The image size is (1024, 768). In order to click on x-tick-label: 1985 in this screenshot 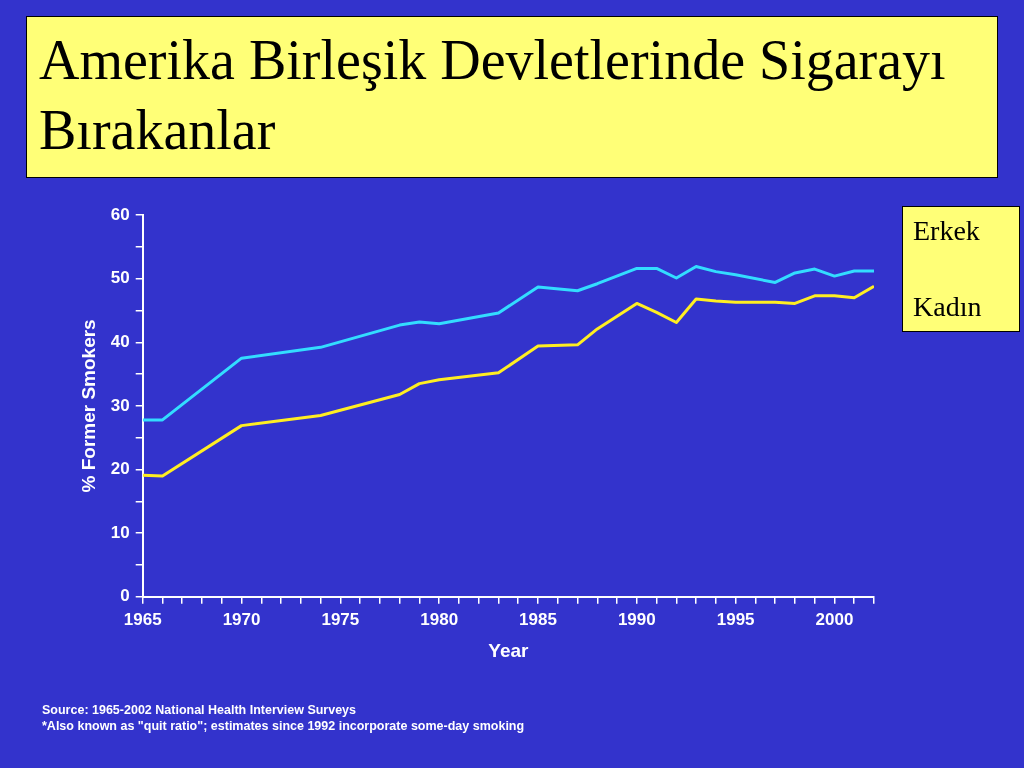, I will do `click(538, 619)`.